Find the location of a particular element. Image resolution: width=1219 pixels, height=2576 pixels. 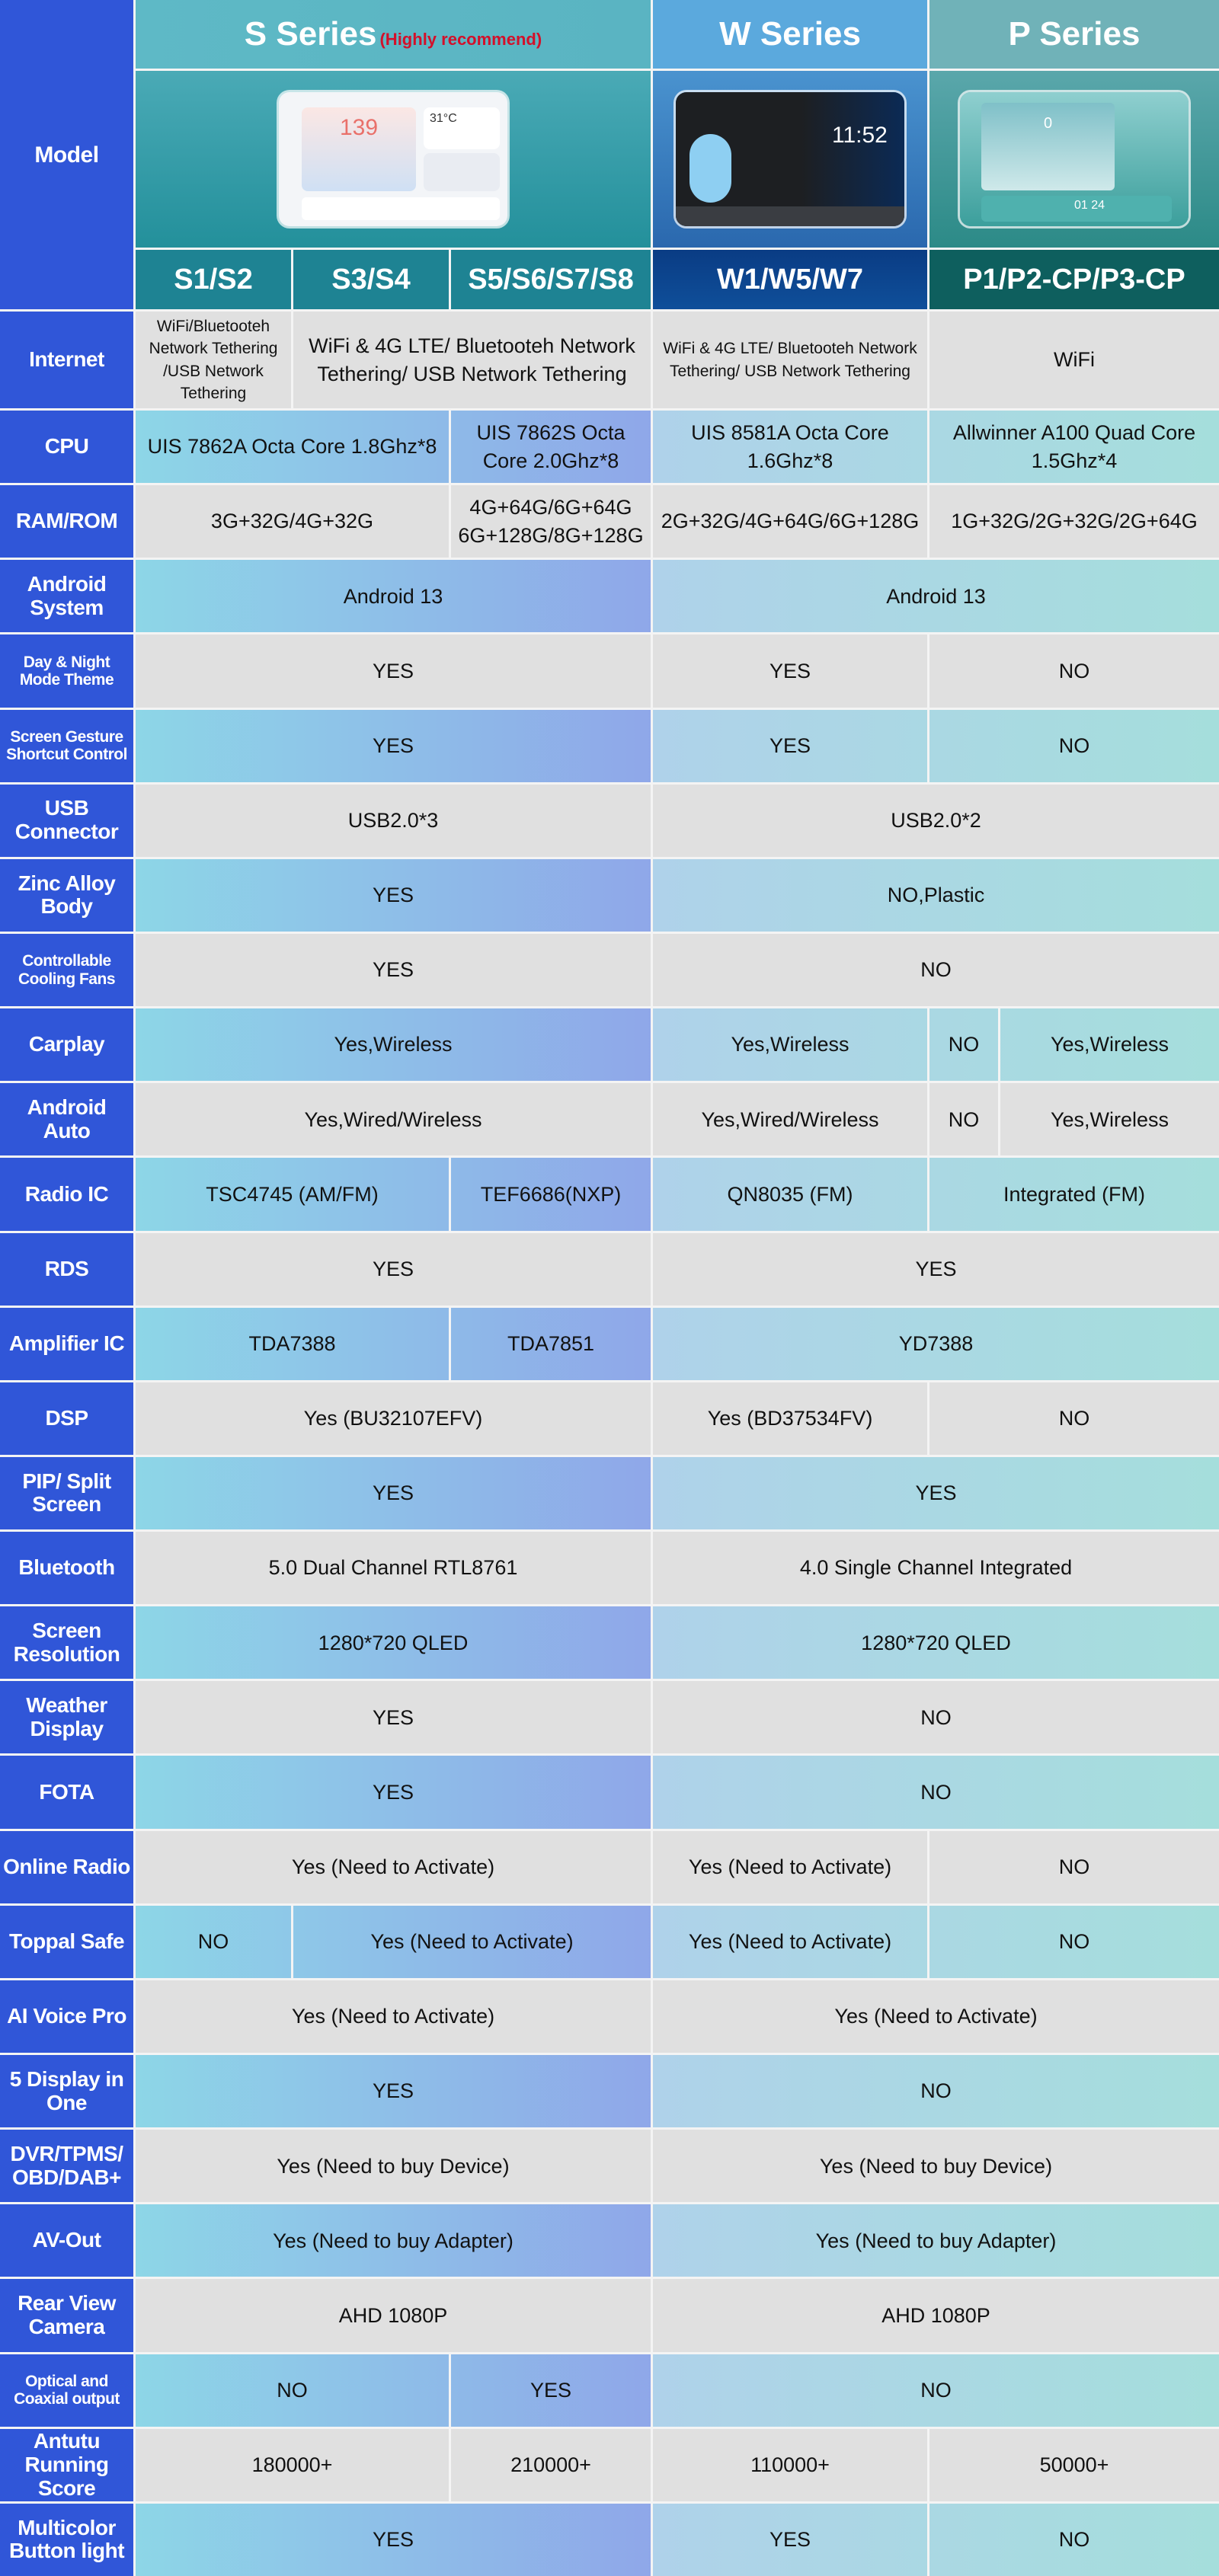

table-cell: 110000+ is located at coordinates (790, 2464).